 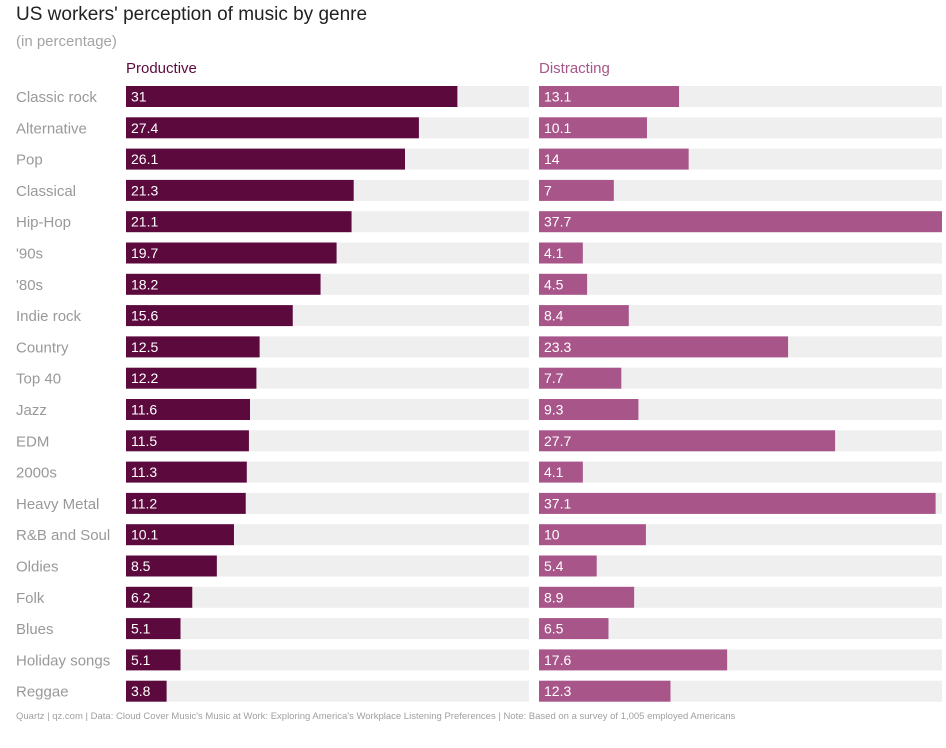 What do you see at coordinates (589, 409) in the screenshot?
I see `distracting-bar-jazz` at bounding box center [589, 409].